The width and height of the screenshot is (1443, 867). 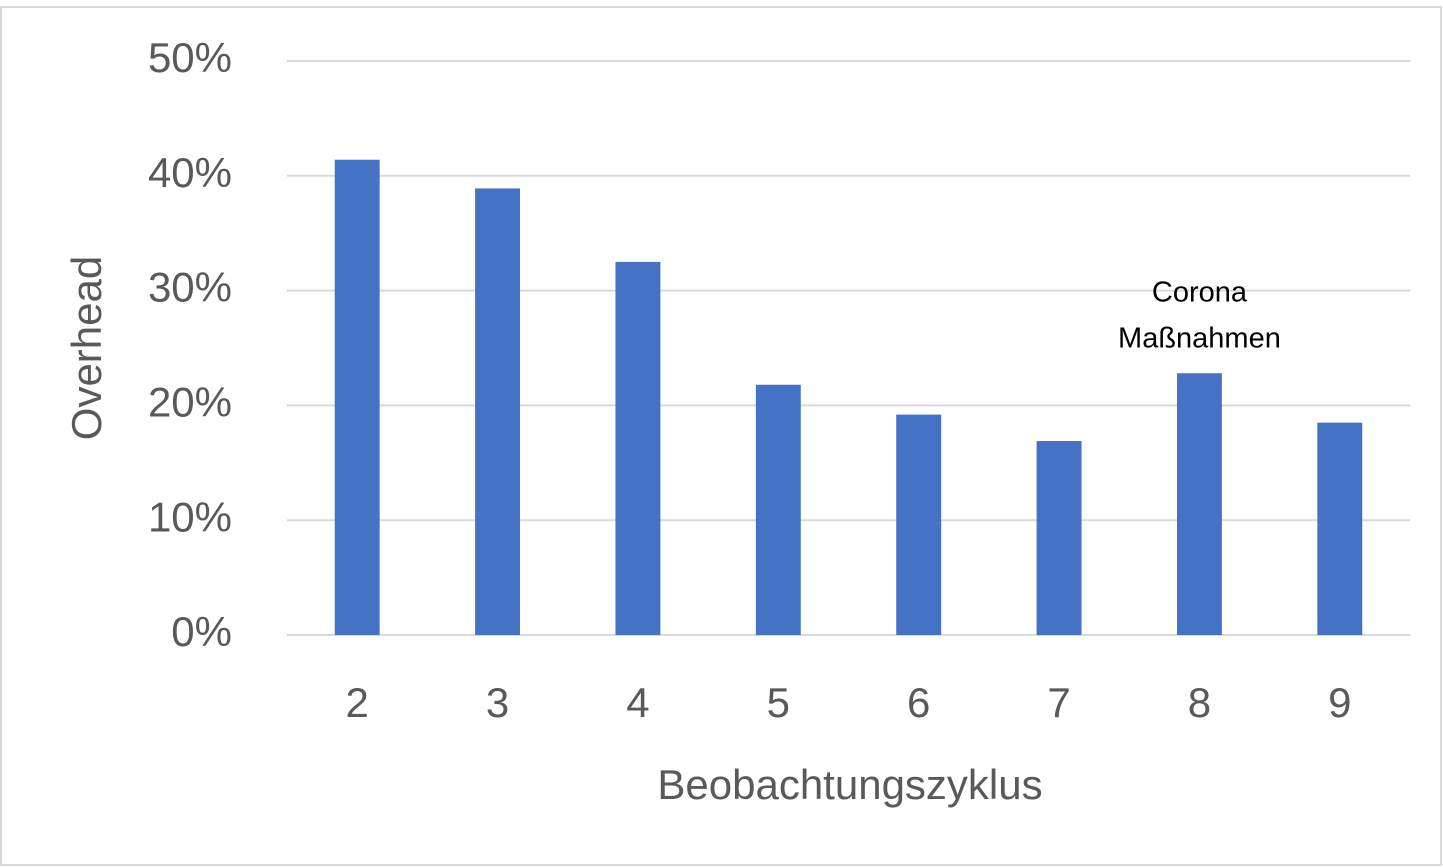 I want to click on x-tick-label: 6, so click(x=918, y=702).